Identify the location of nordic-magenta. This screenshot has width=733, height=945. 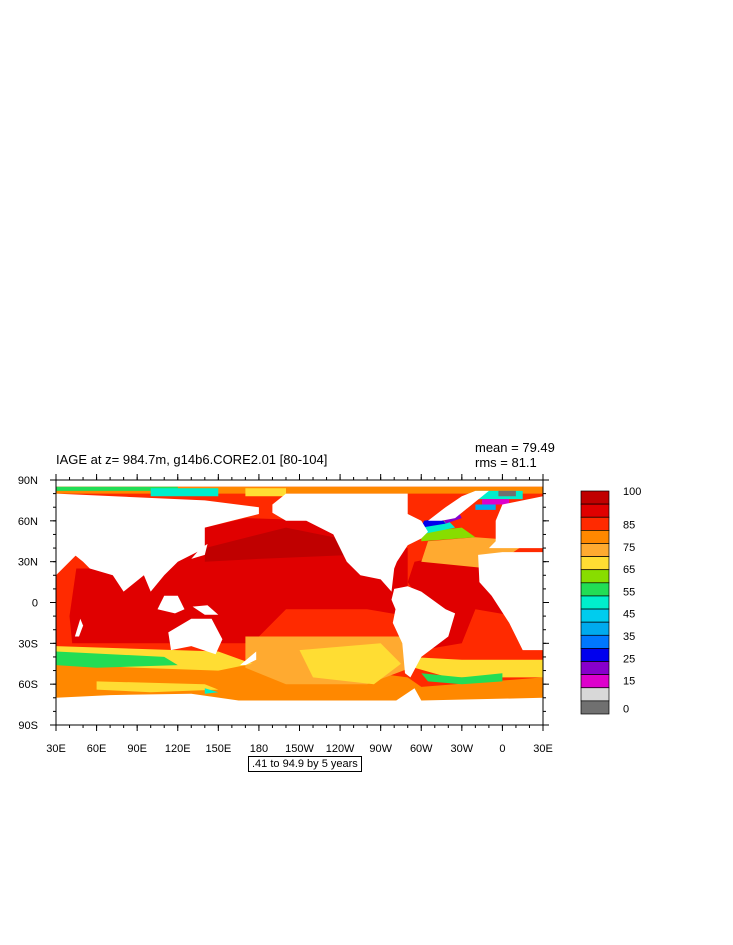
(496, 502).